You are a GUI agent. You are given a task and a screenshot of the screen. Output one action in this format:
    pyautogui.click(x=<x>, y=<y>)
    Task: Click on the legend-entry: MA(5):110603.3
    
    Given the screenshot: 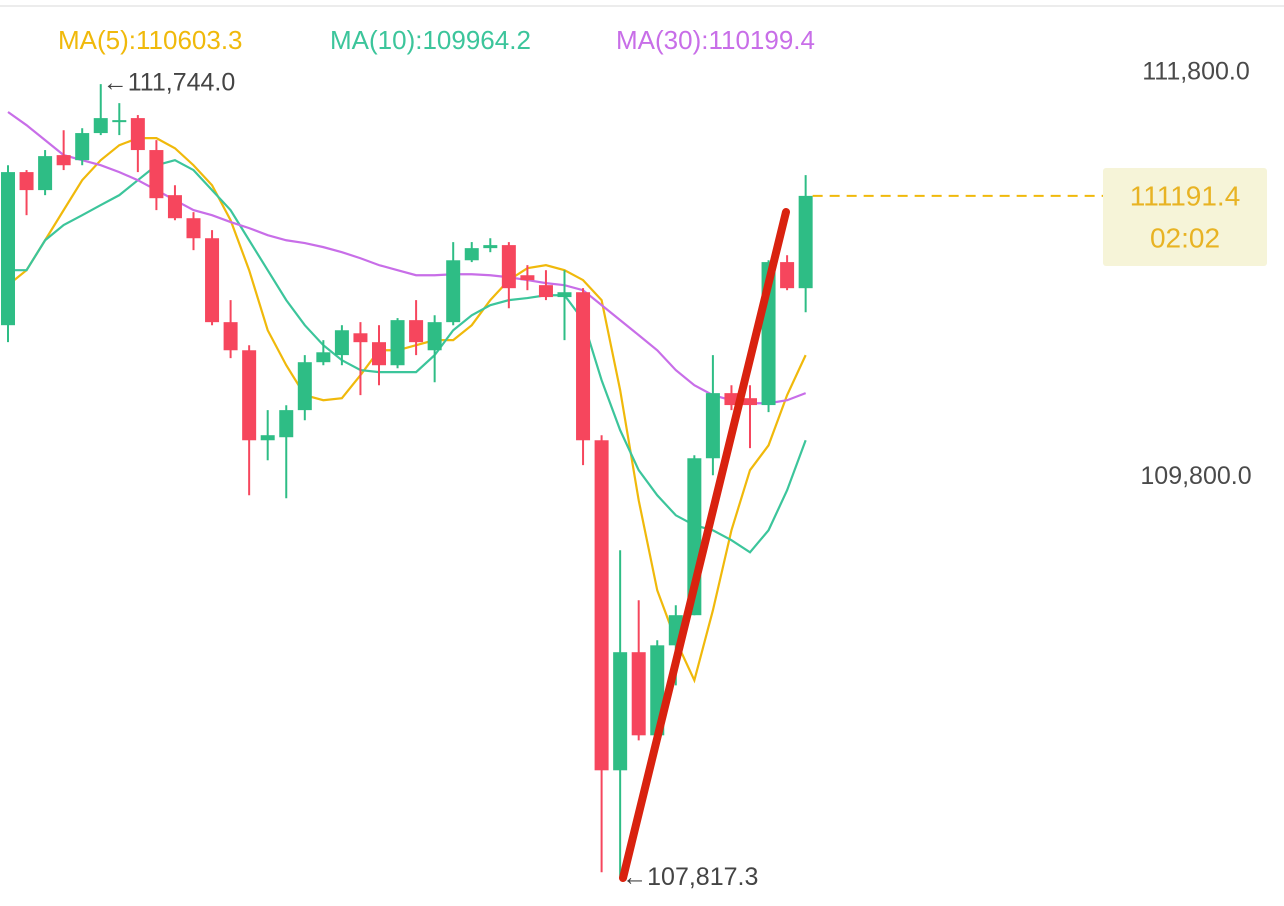 What is the action you would take?
    pyautogui.click(x=150, y=40)
    